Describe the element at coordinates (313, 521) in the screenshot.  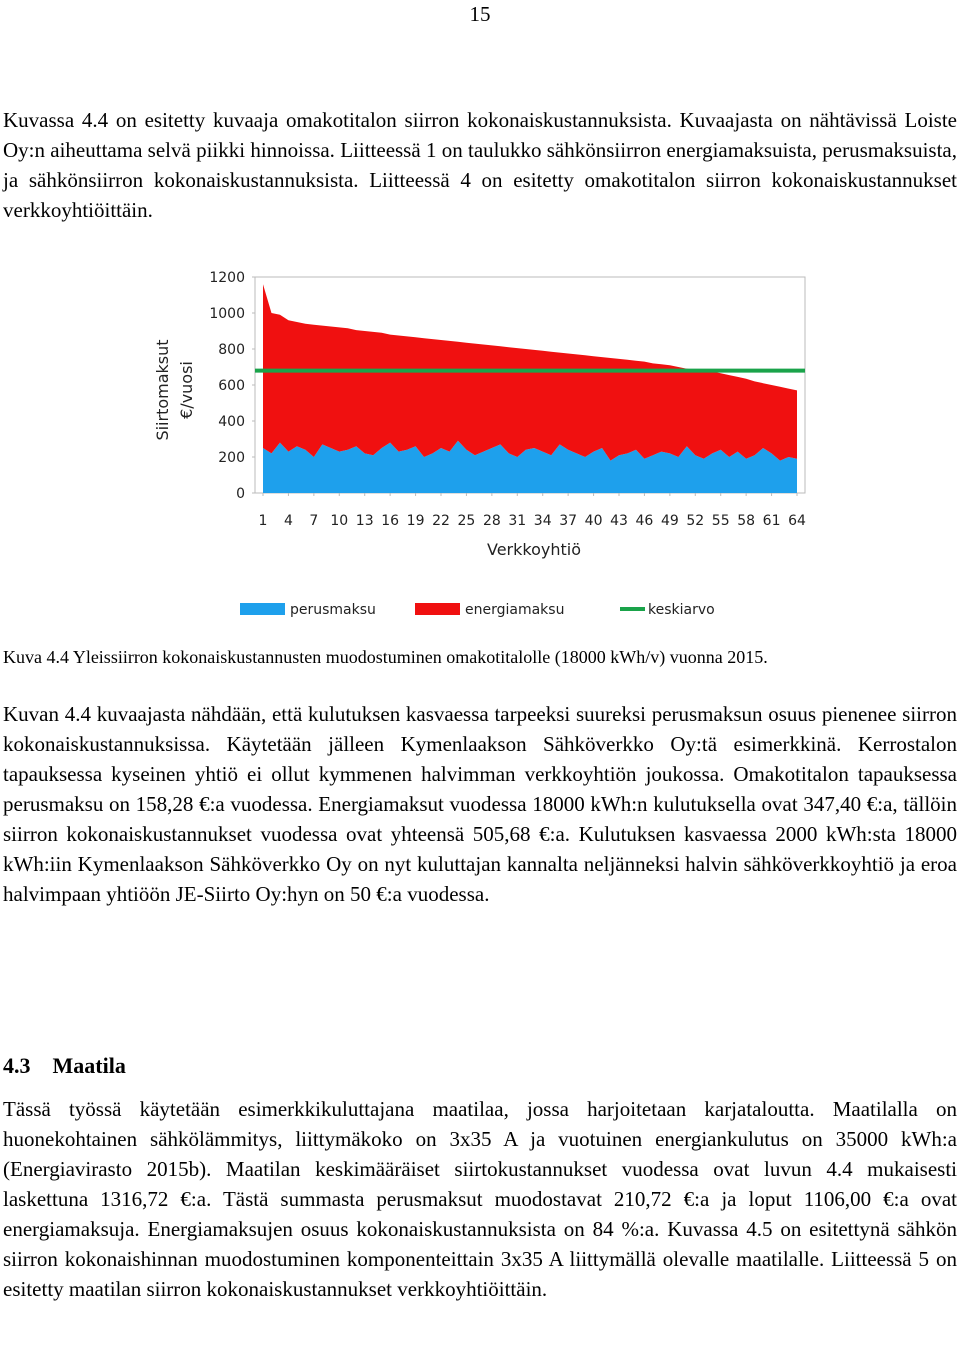
I see `x-tick-label: 7` at that location.